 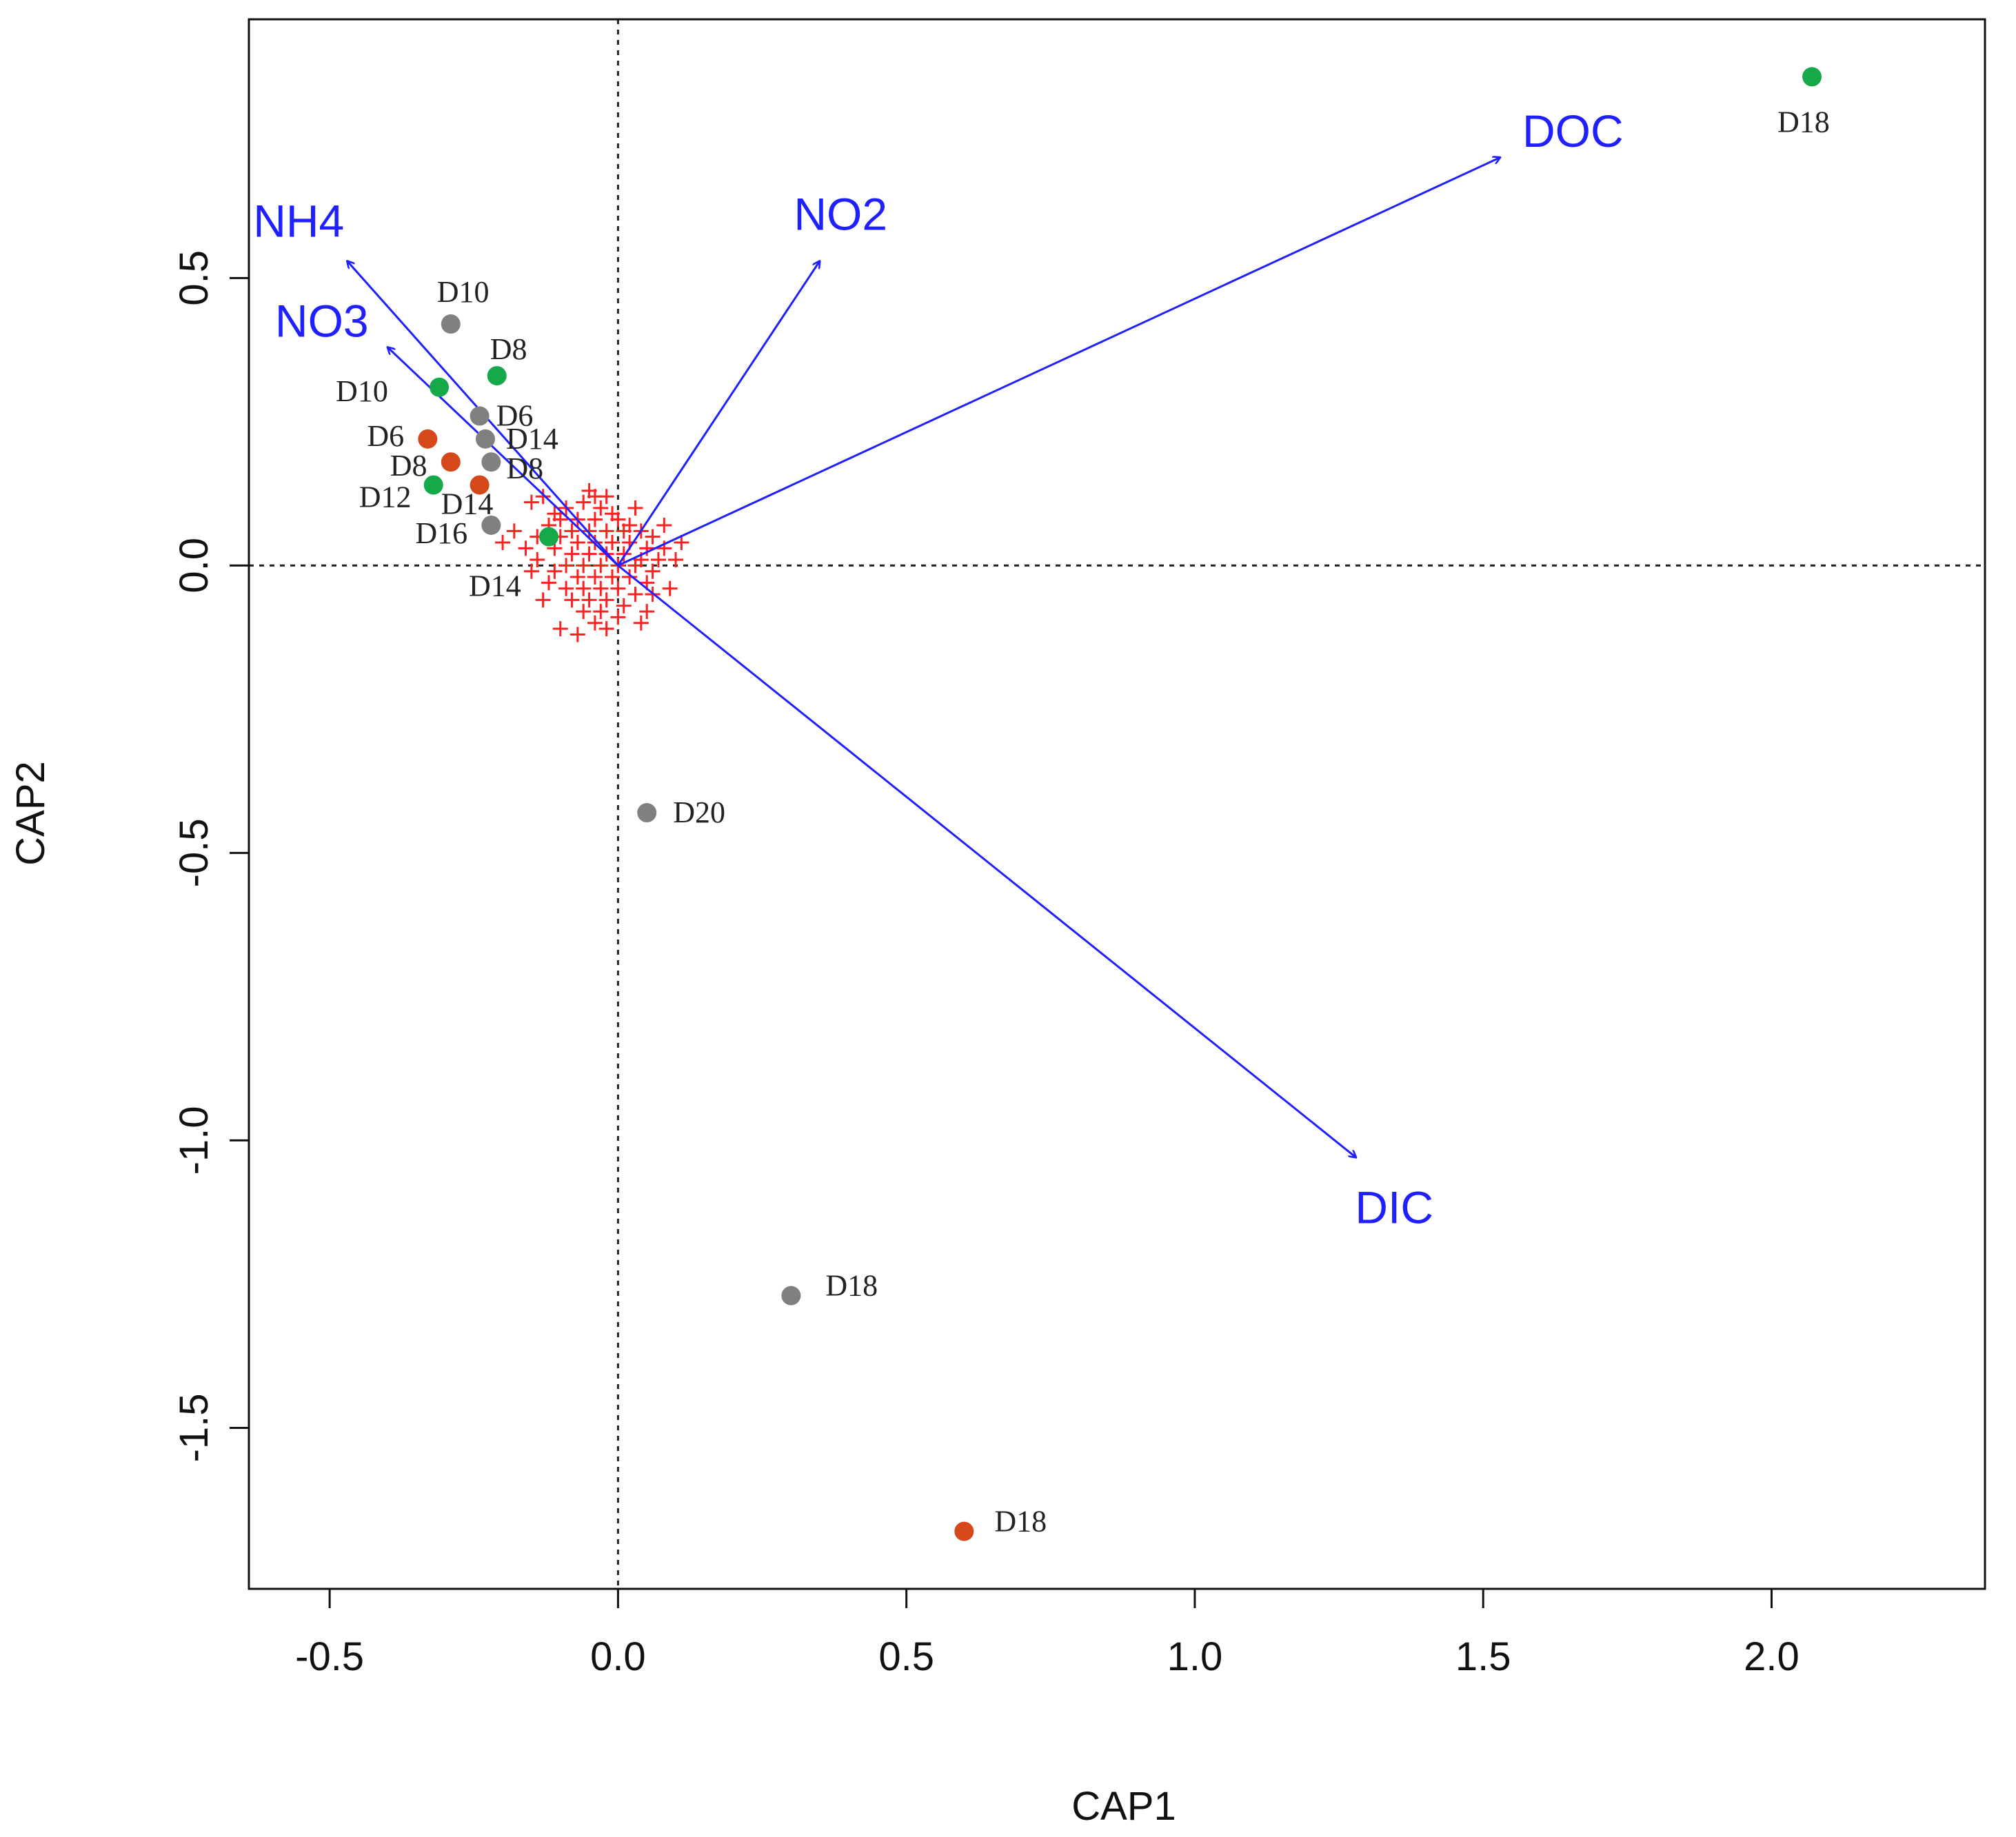 What do you see at coordinates (503, 457) in the screenshot?
I see `vector-arrow-no3` at bounding box center [503, 457].